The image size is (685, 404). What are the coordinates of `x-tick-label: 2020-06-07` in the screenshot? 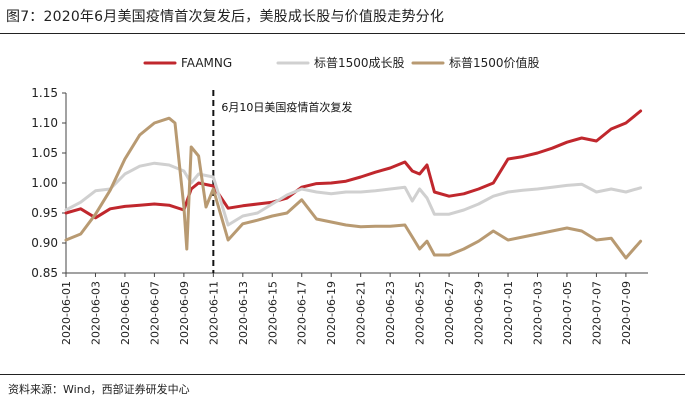 It's located at (154, 313).